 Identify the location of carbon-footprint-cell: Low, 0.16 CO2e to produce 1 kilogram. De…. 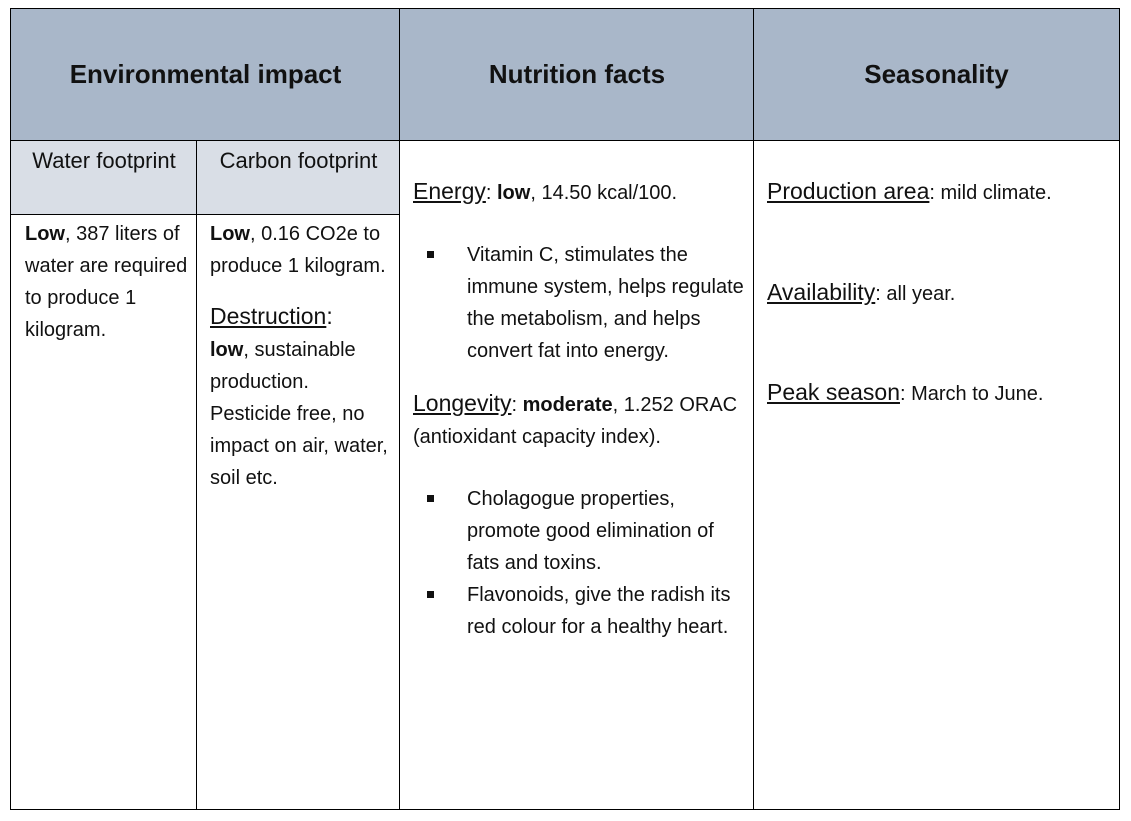
(301, 356).